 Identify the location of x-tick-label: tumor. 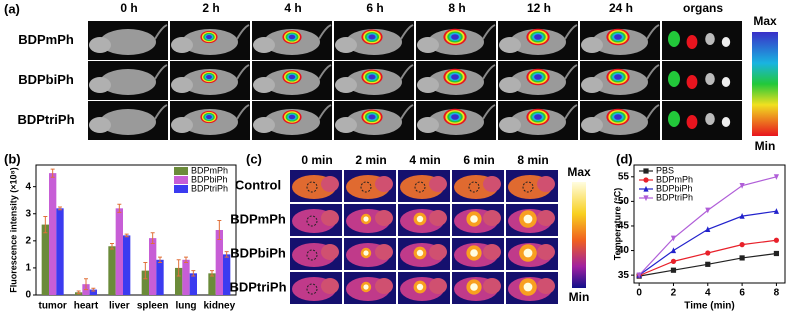
(52, 306).